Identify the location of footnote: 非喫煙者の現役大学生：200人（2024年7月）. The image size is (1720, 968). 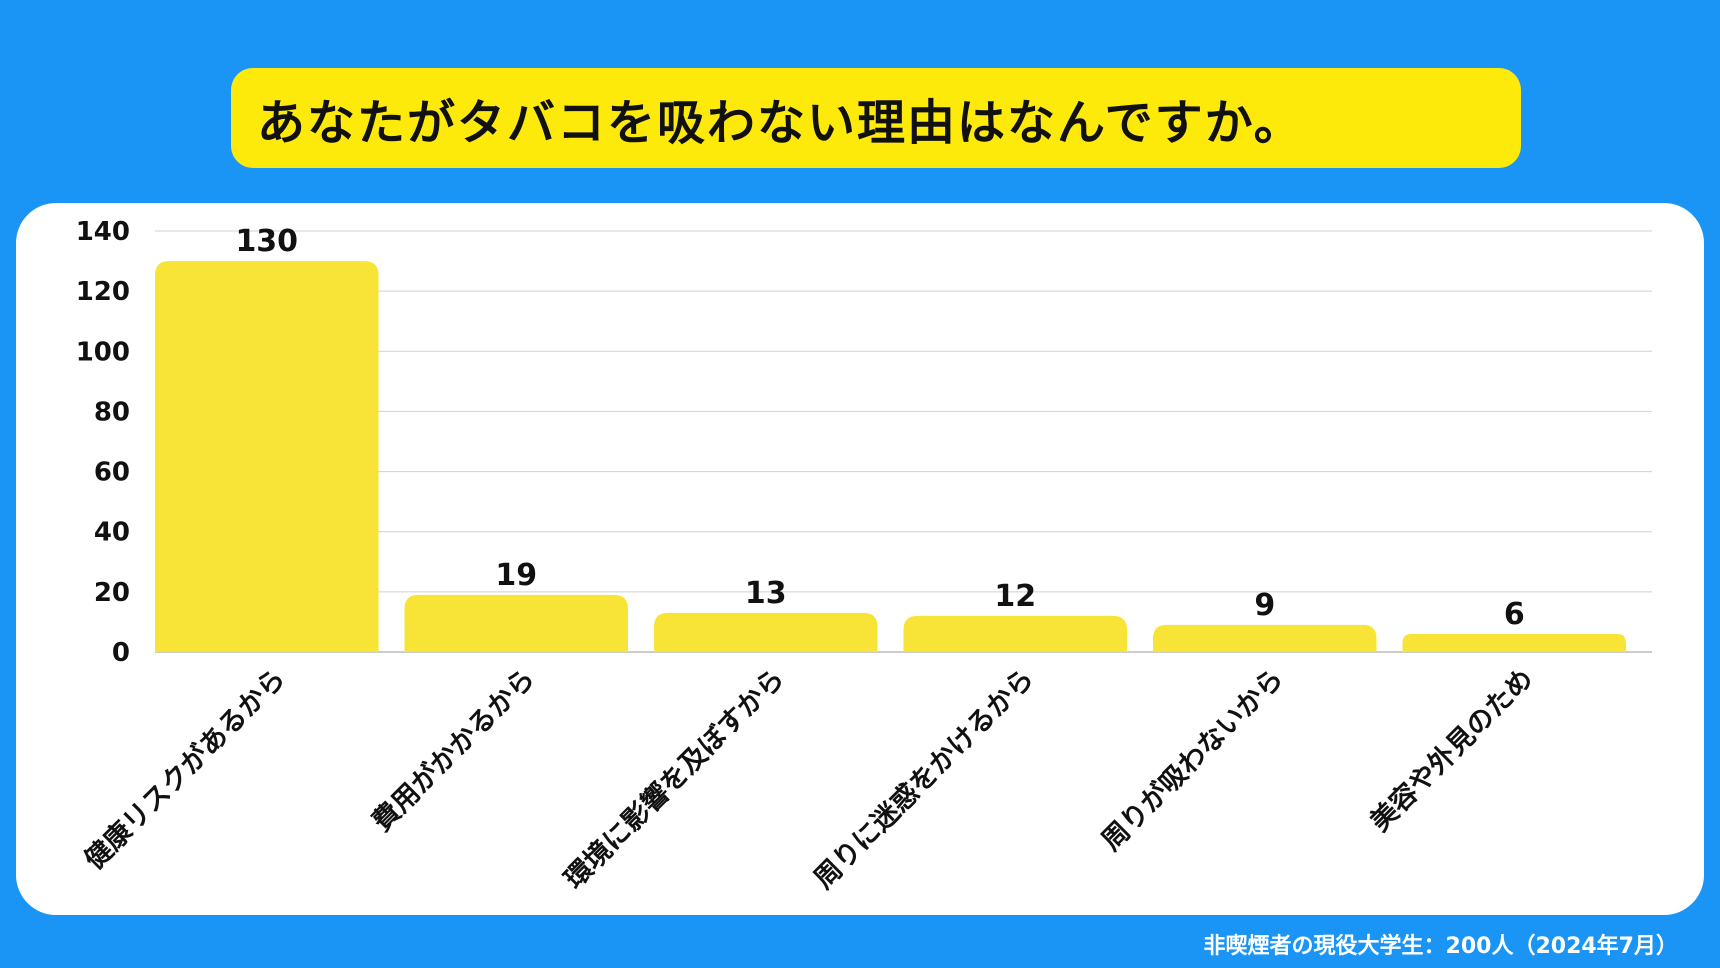
(1440, 946).